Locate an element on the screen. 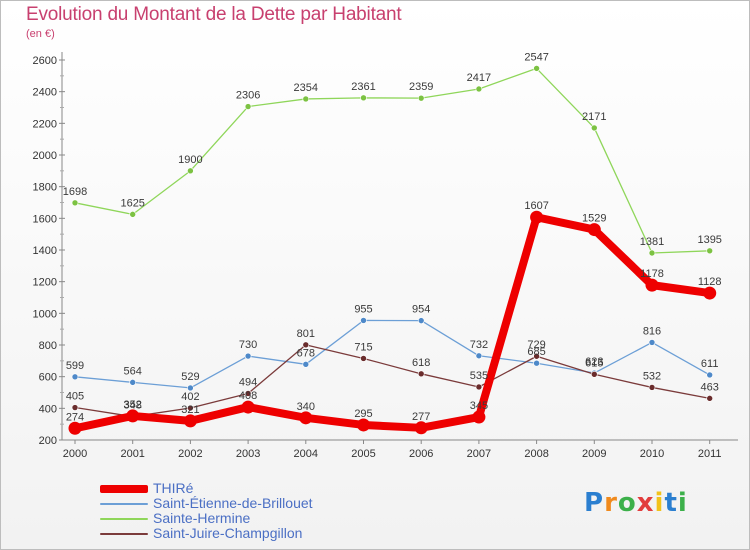  data-label: 1698 is located at coordinates (75, 192).